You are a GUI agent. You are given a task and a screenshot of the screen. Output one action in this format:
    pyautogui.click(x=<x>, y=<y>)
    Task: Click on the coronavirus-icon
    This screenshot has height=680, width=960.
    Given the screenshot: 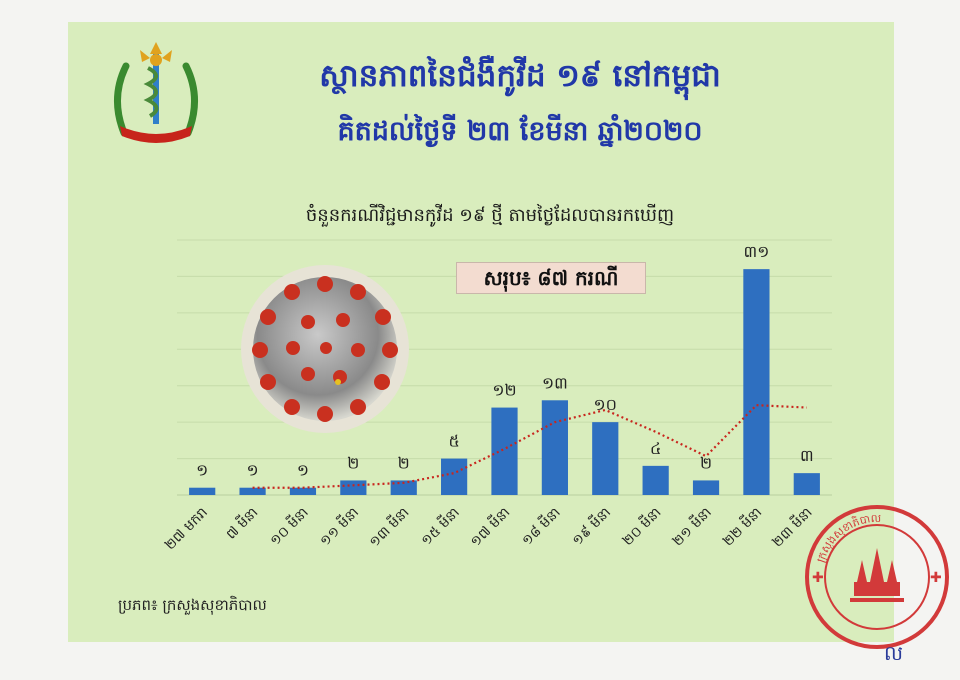 What is the action you would take?
    pyautogui.click(x=325, y=349)
    